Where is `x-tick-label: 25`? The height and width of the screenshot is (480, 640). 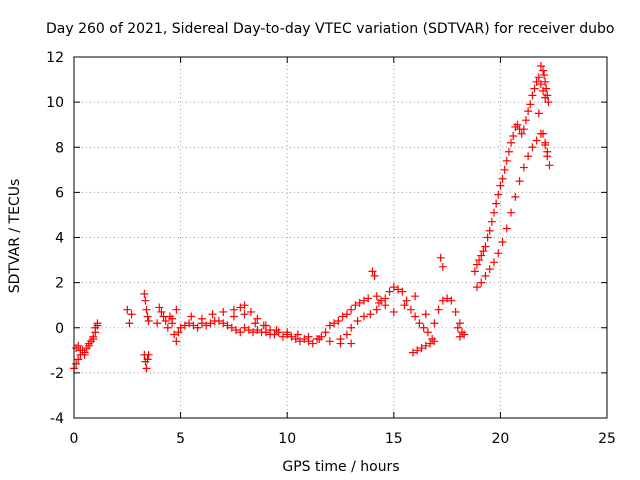
x-tick-label: 25 is located at coordinates (607, 439).